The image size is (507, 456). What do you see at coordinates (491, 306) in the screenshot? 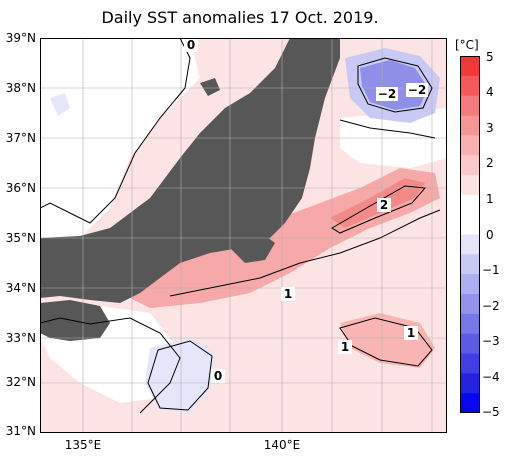
I see `colorbar-tick: −2` at bounding box center [491, 306].